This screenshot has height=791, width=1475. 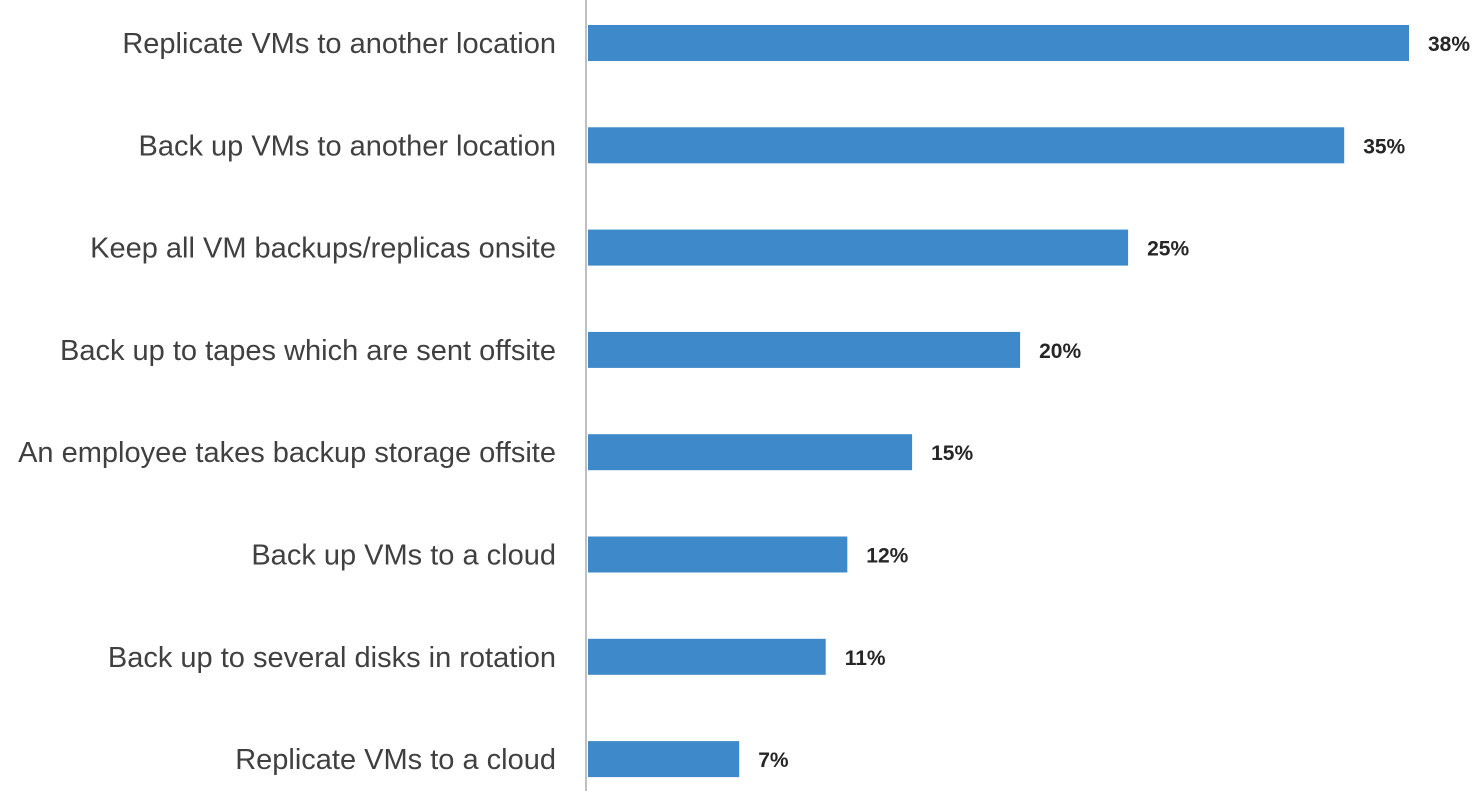 What do you see at coordinates (308, 351) in the screenshot?
I see `category-label: Back up to tapes which are sent offsite` at bounding box center [308, 351].